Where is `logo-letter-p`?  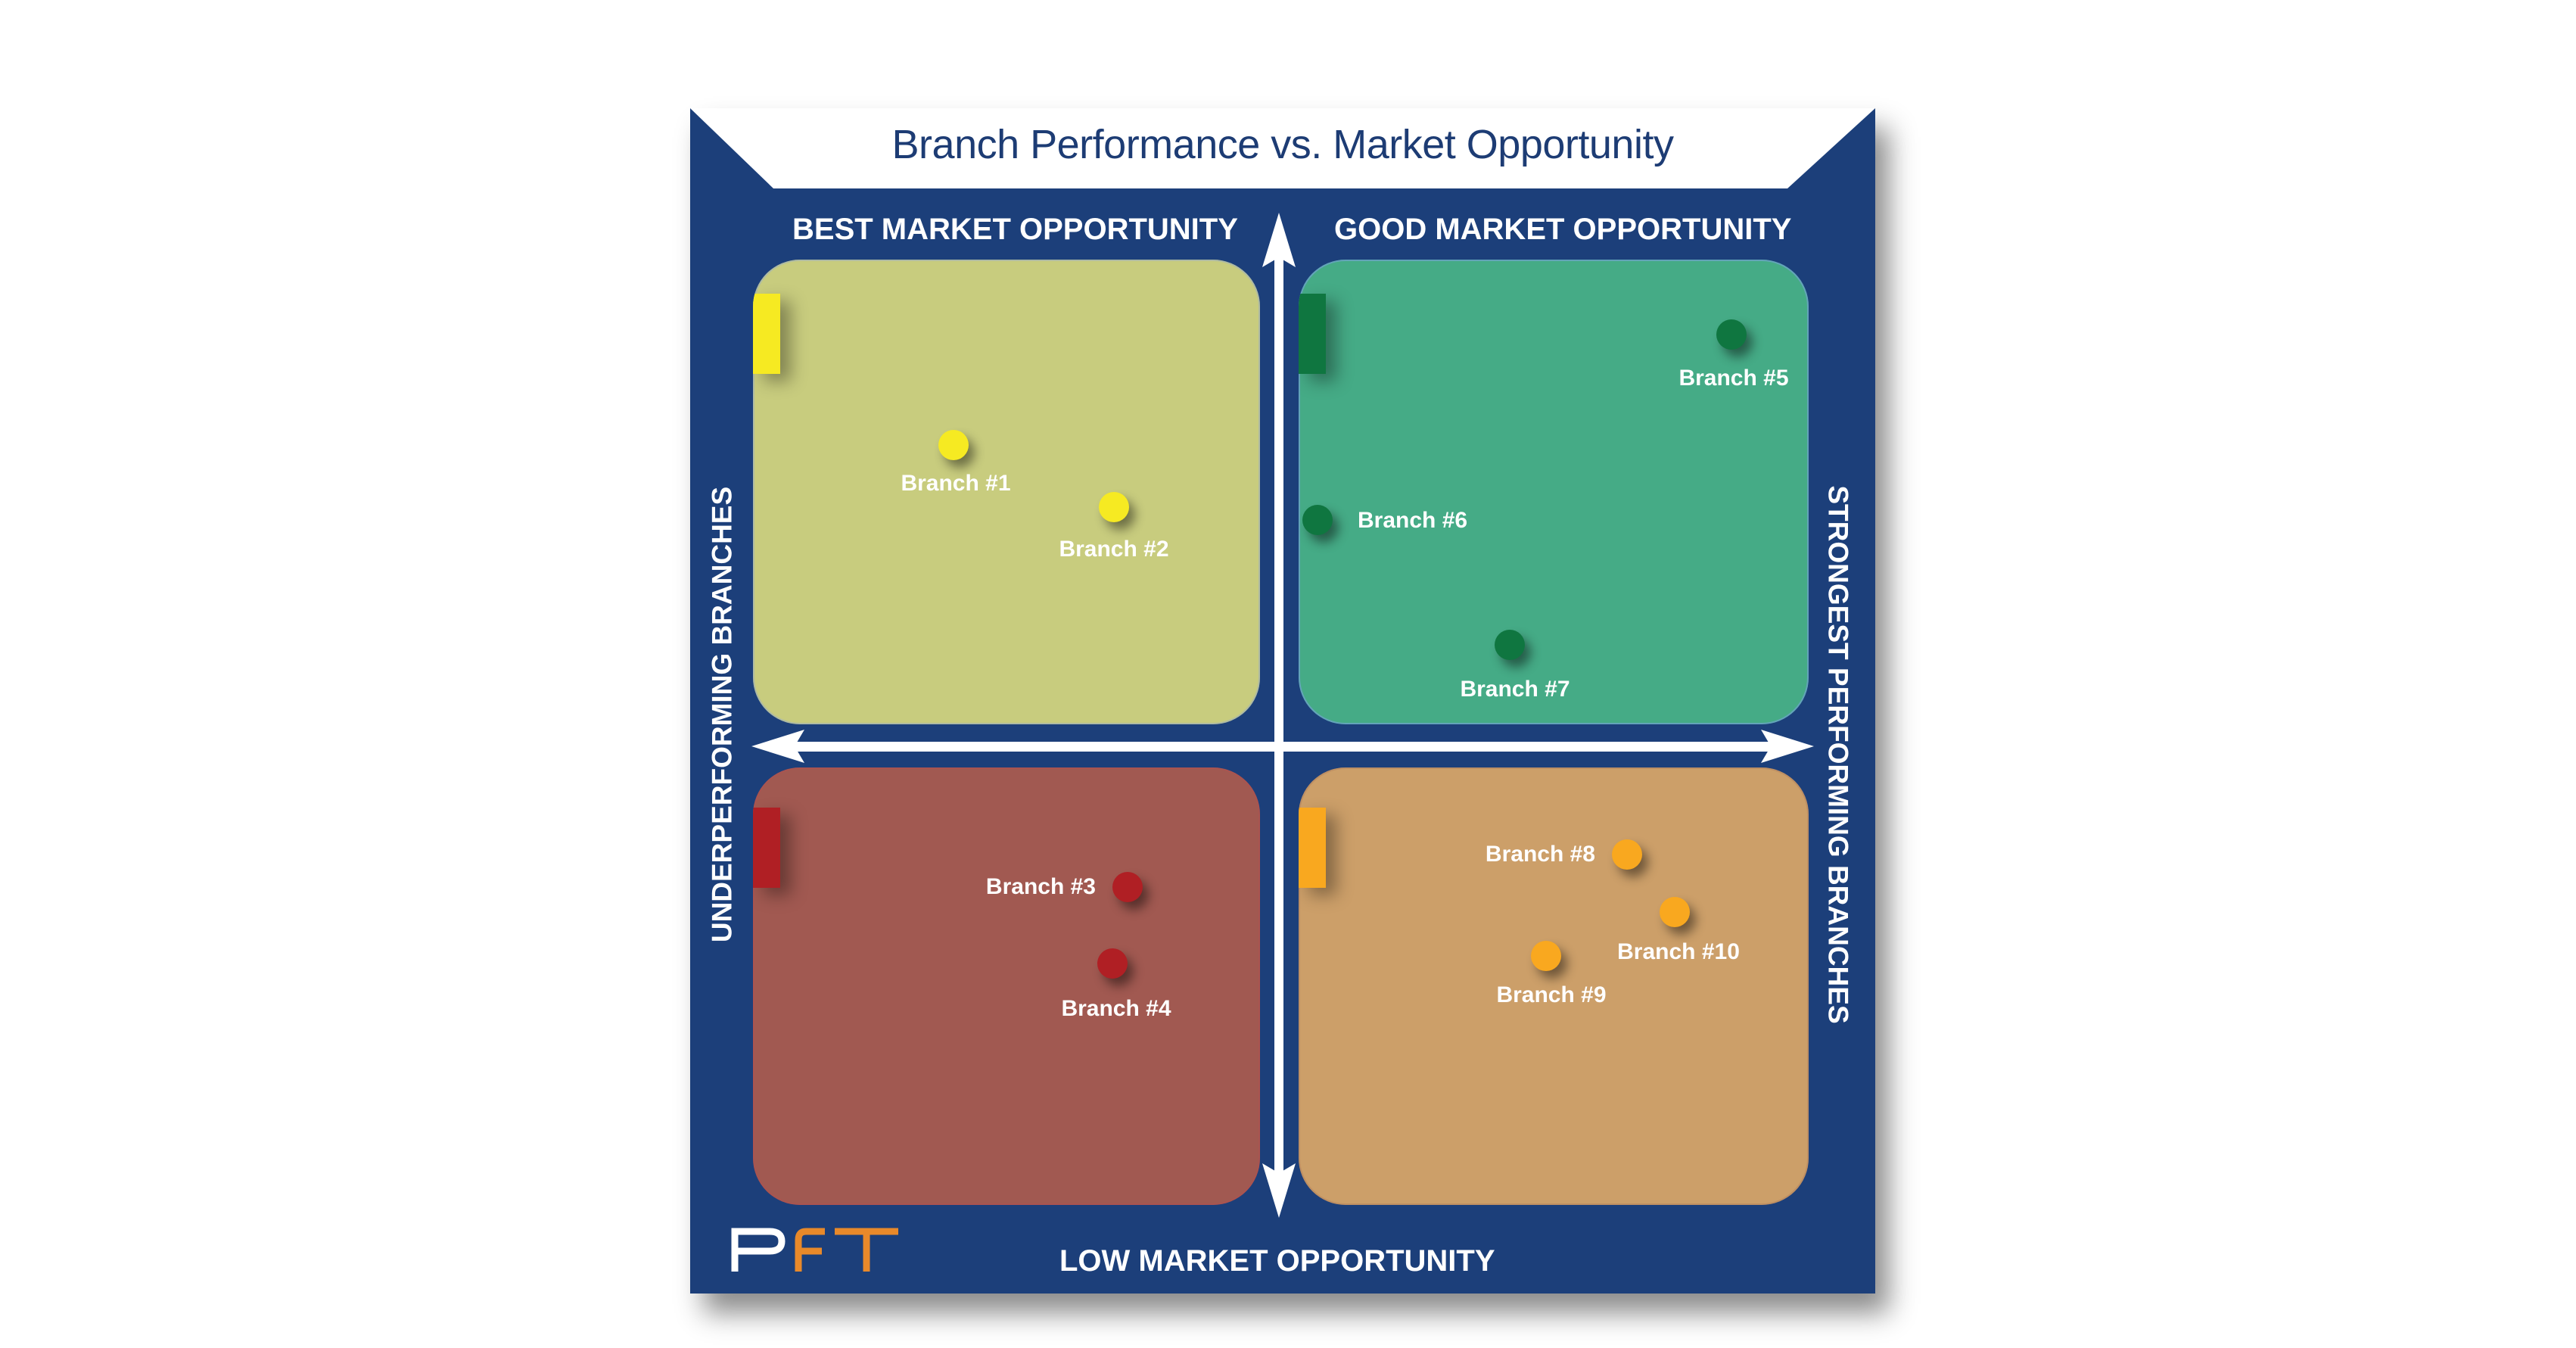 logo-letter-p is located at coordinates (758, 1250).